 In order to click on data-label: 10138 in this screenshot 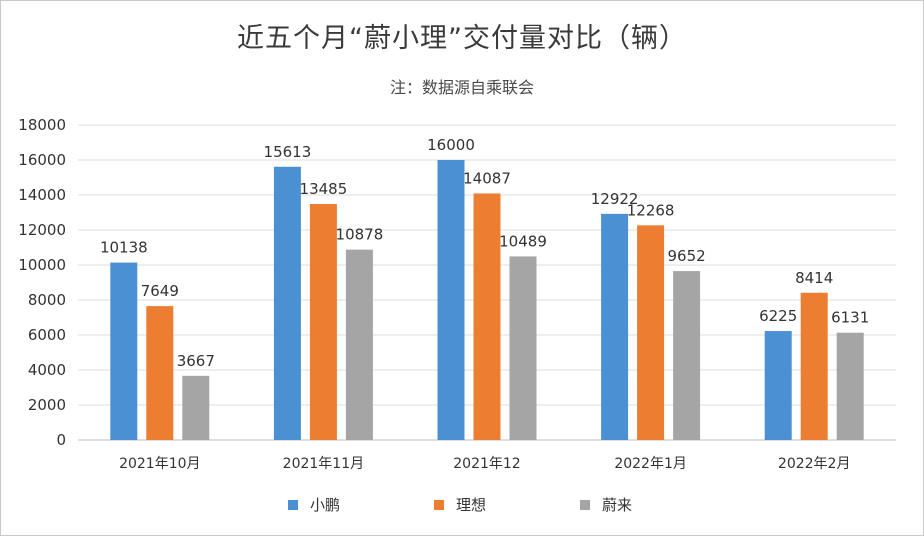, I will do `click(124, 248)`.